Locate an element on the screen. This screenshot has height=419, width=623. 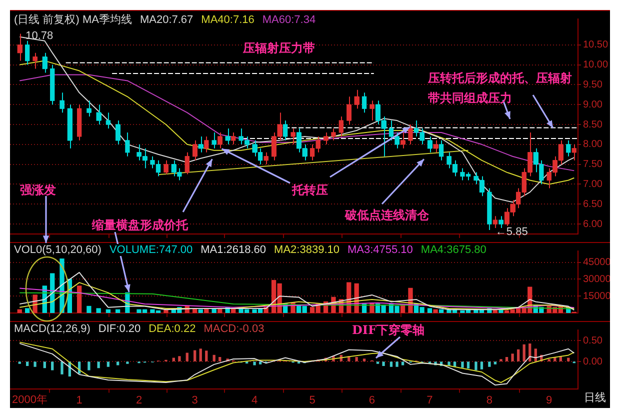
annotation: 压转托后形成的托、压辐射带共同组成压力 is located at coordinates (500, 88).